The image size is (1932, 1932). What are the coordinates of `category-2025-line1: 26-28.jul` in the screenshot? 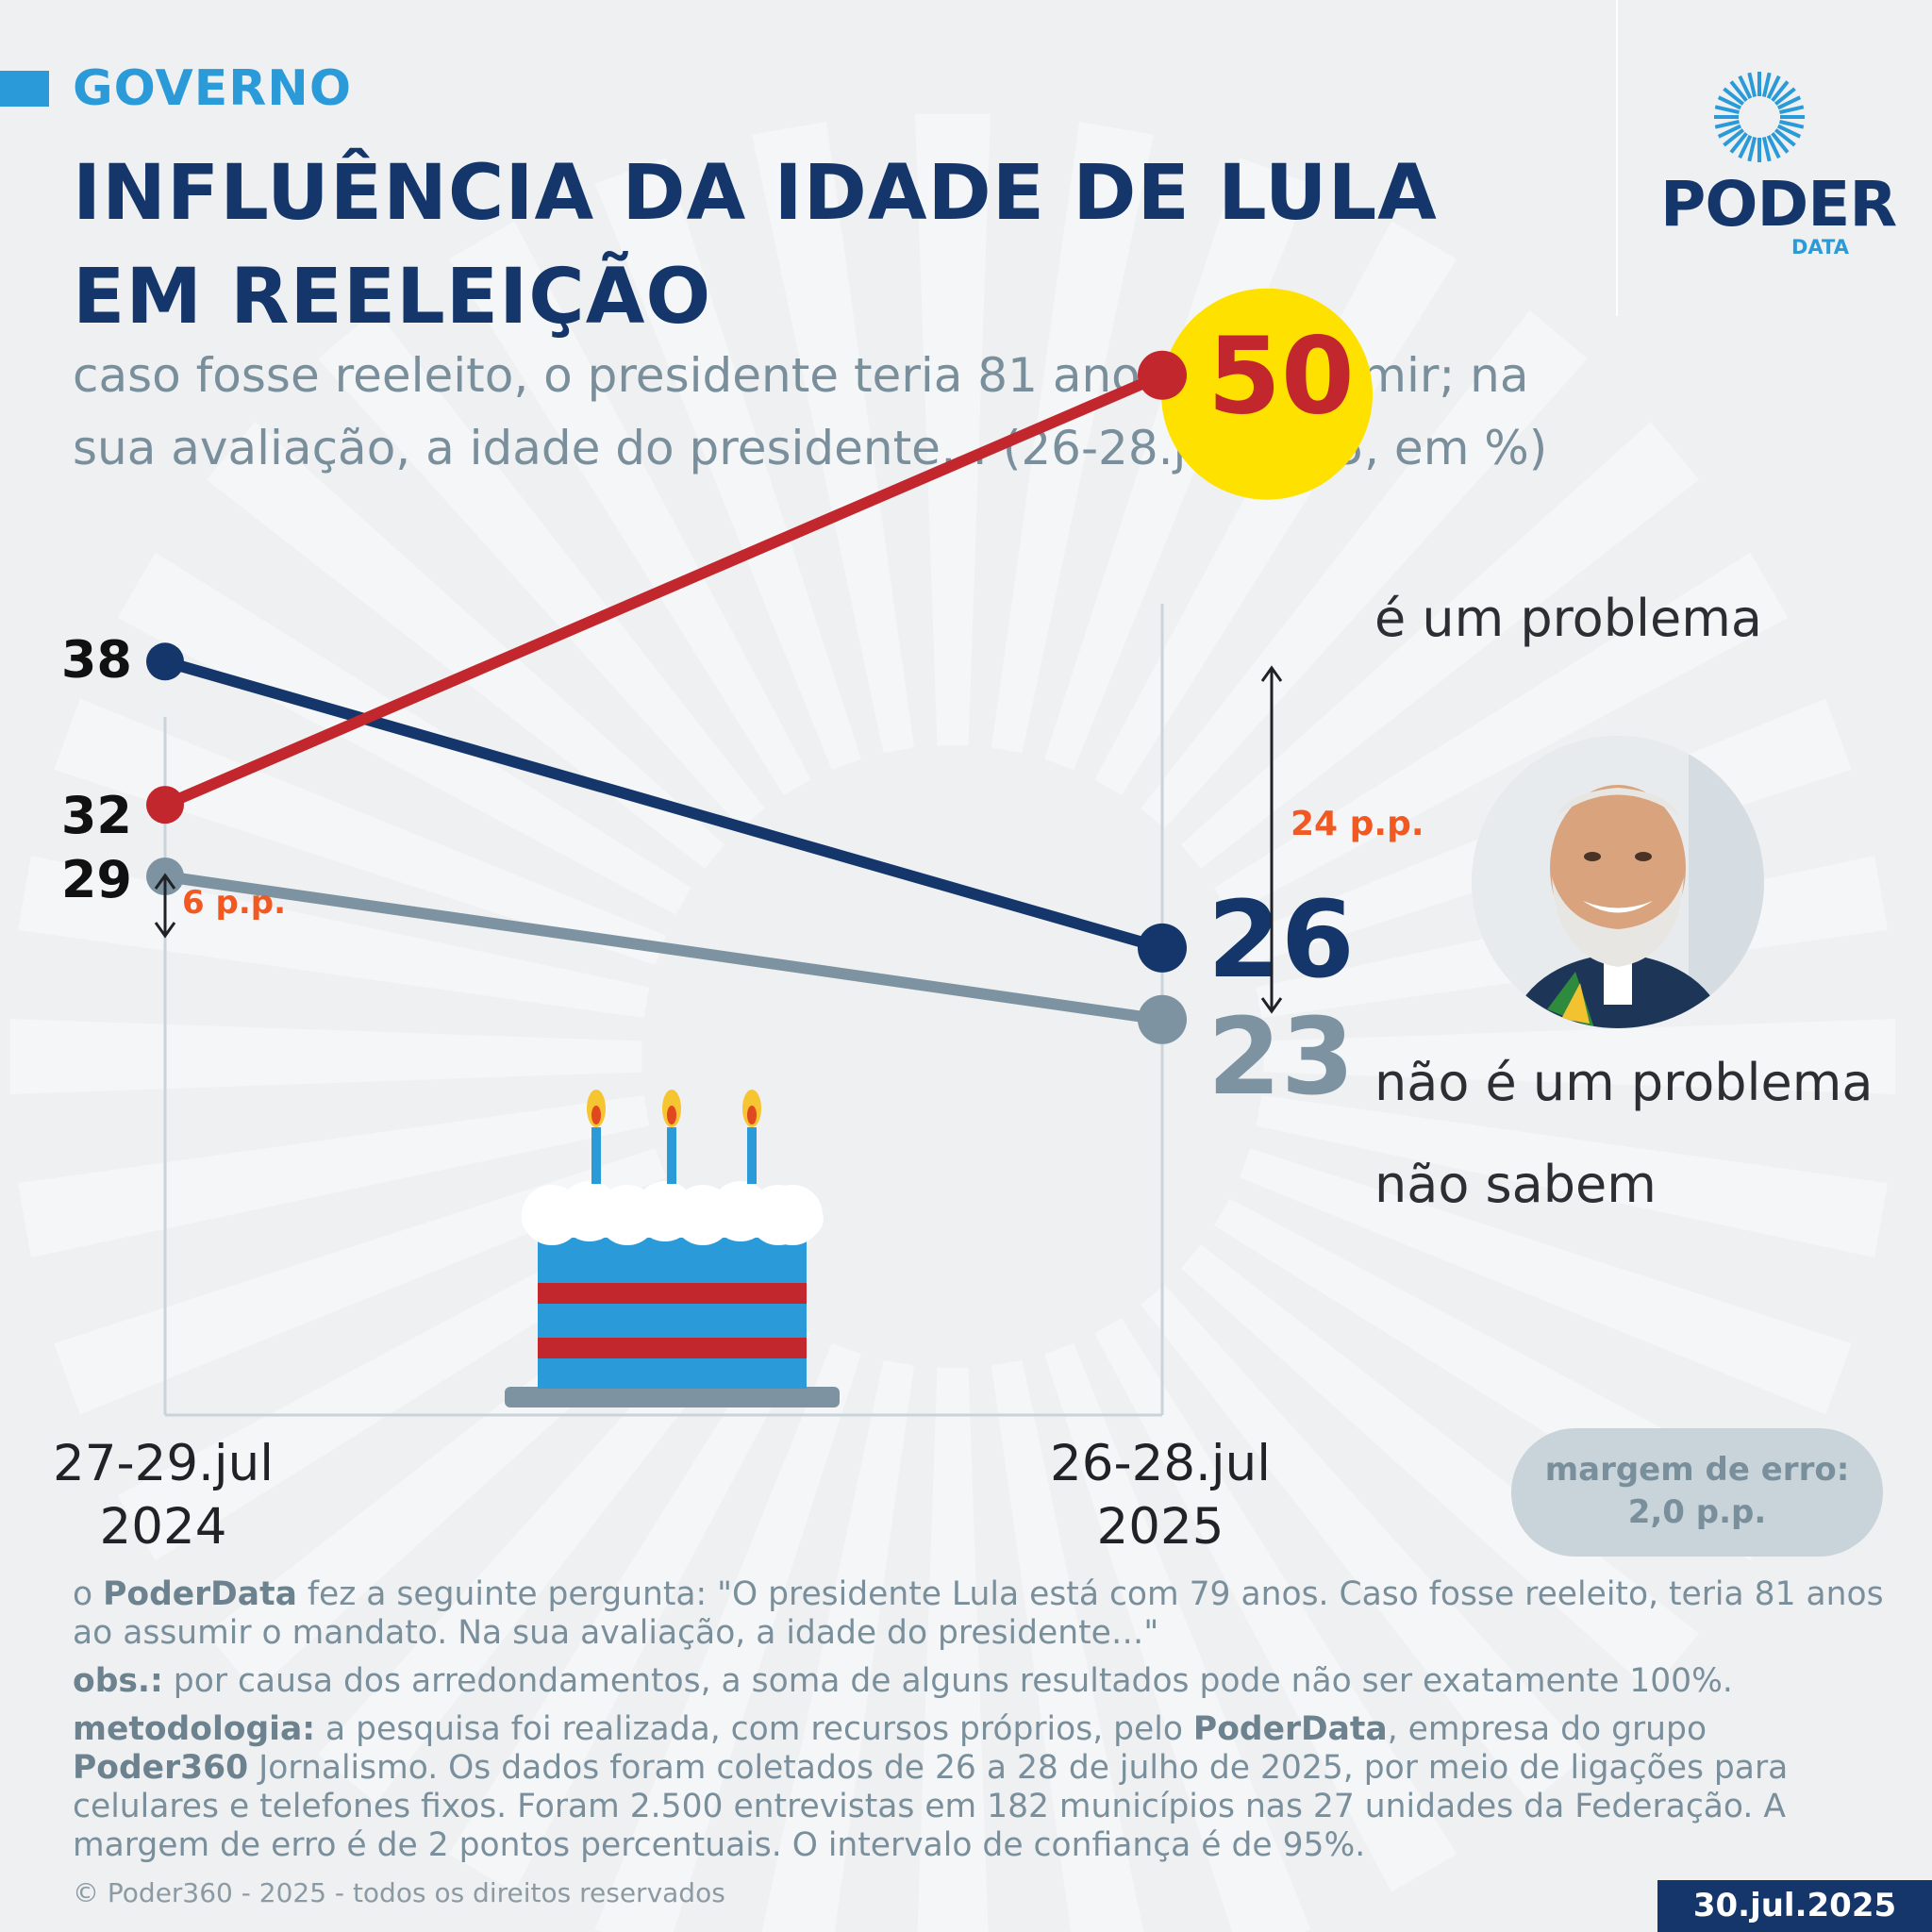 It's located at (1160, 1464).